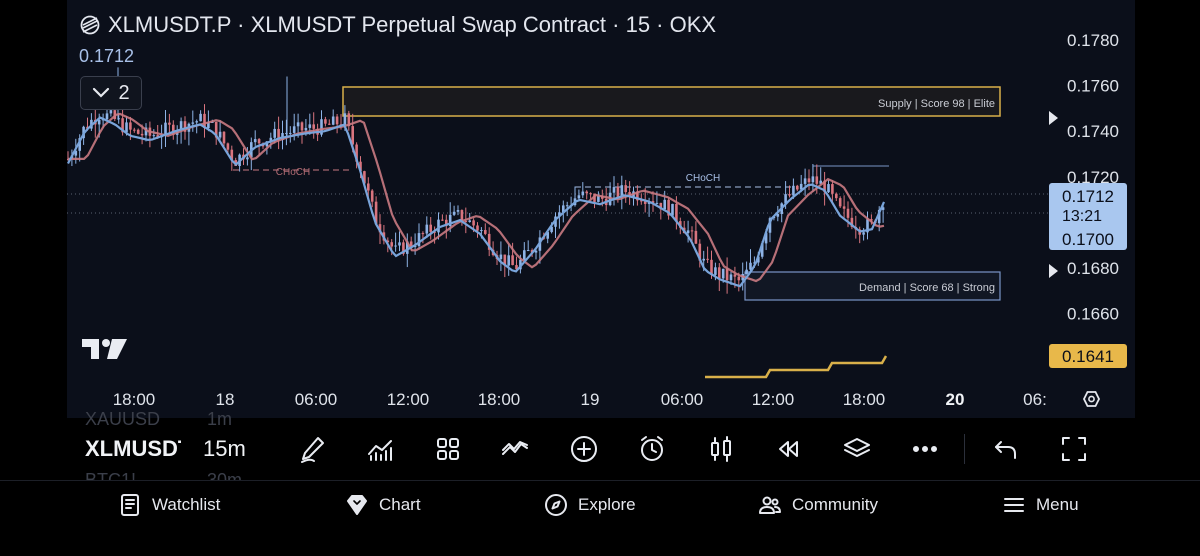  I want to click on pen-icon, so click(313, 449).